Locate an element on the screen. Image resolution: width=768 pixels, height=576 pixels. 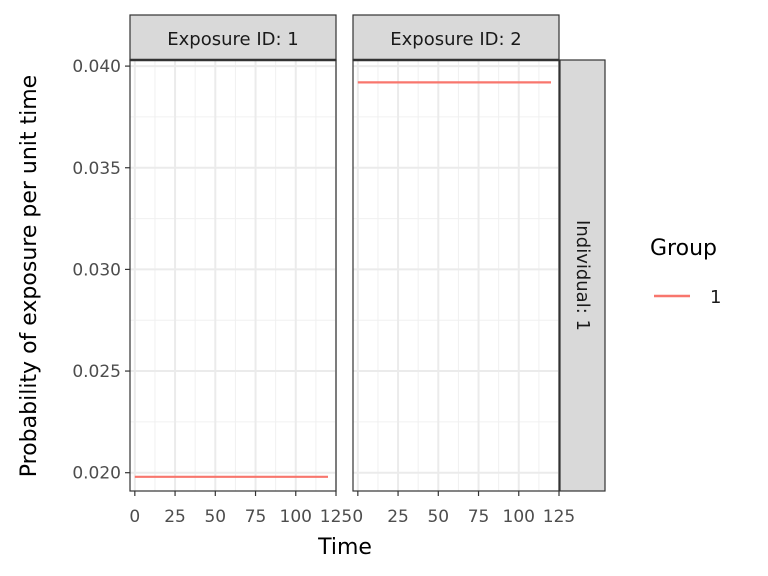
facet-row-strip: Individual: 1 is located at coordinates (582, 275).